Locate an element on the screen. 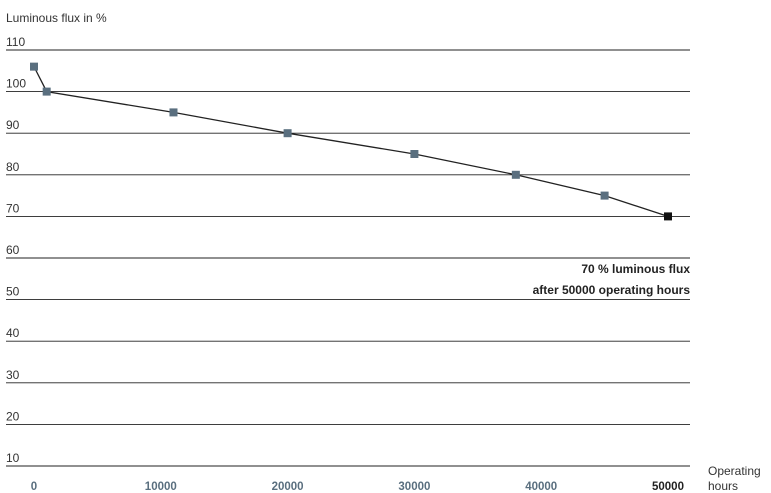 The width and height of the screenshot is (771, 493). y-tick-50: 50 is located at coordinates (13, 292).